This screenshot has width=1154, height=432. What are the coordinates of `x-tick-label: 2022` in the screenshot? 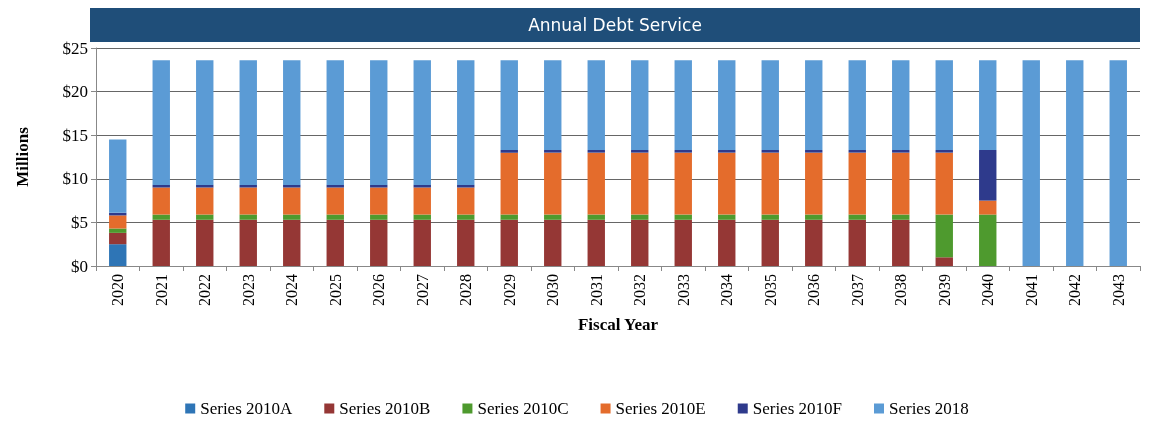 It's located at (205, 290).